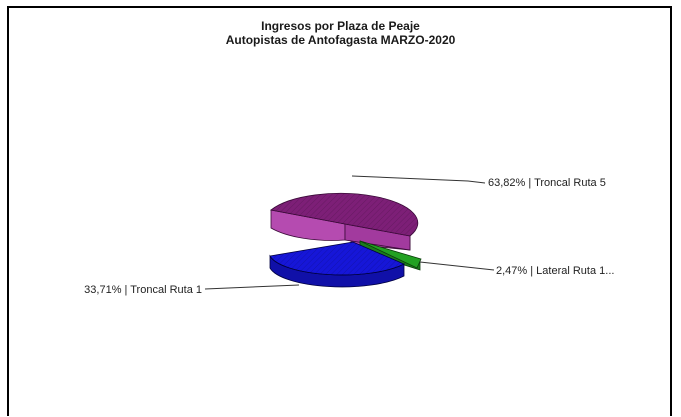  Describe the element at coordinates (340, 40) in the screenshot. I see `chart-subtitle: Autopistas de Antofagasta MARZO-2020` at that location.